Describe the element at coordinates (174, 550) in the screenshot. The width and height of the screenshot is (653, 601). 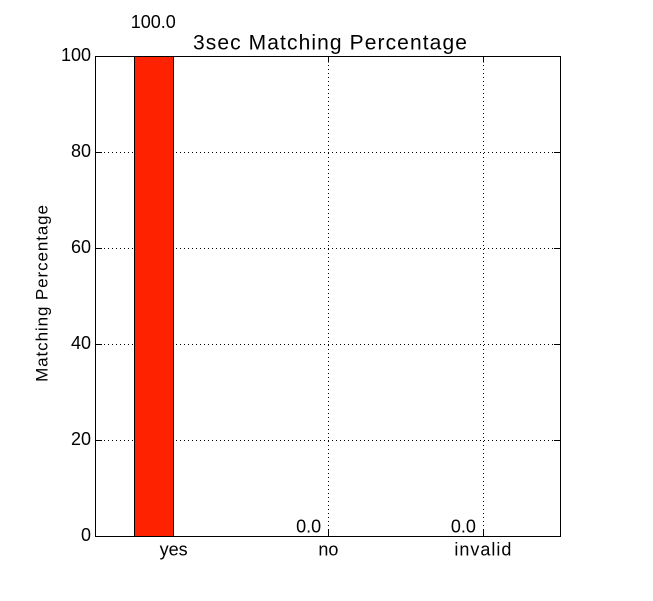
I see `svg-text: yes` at that location.